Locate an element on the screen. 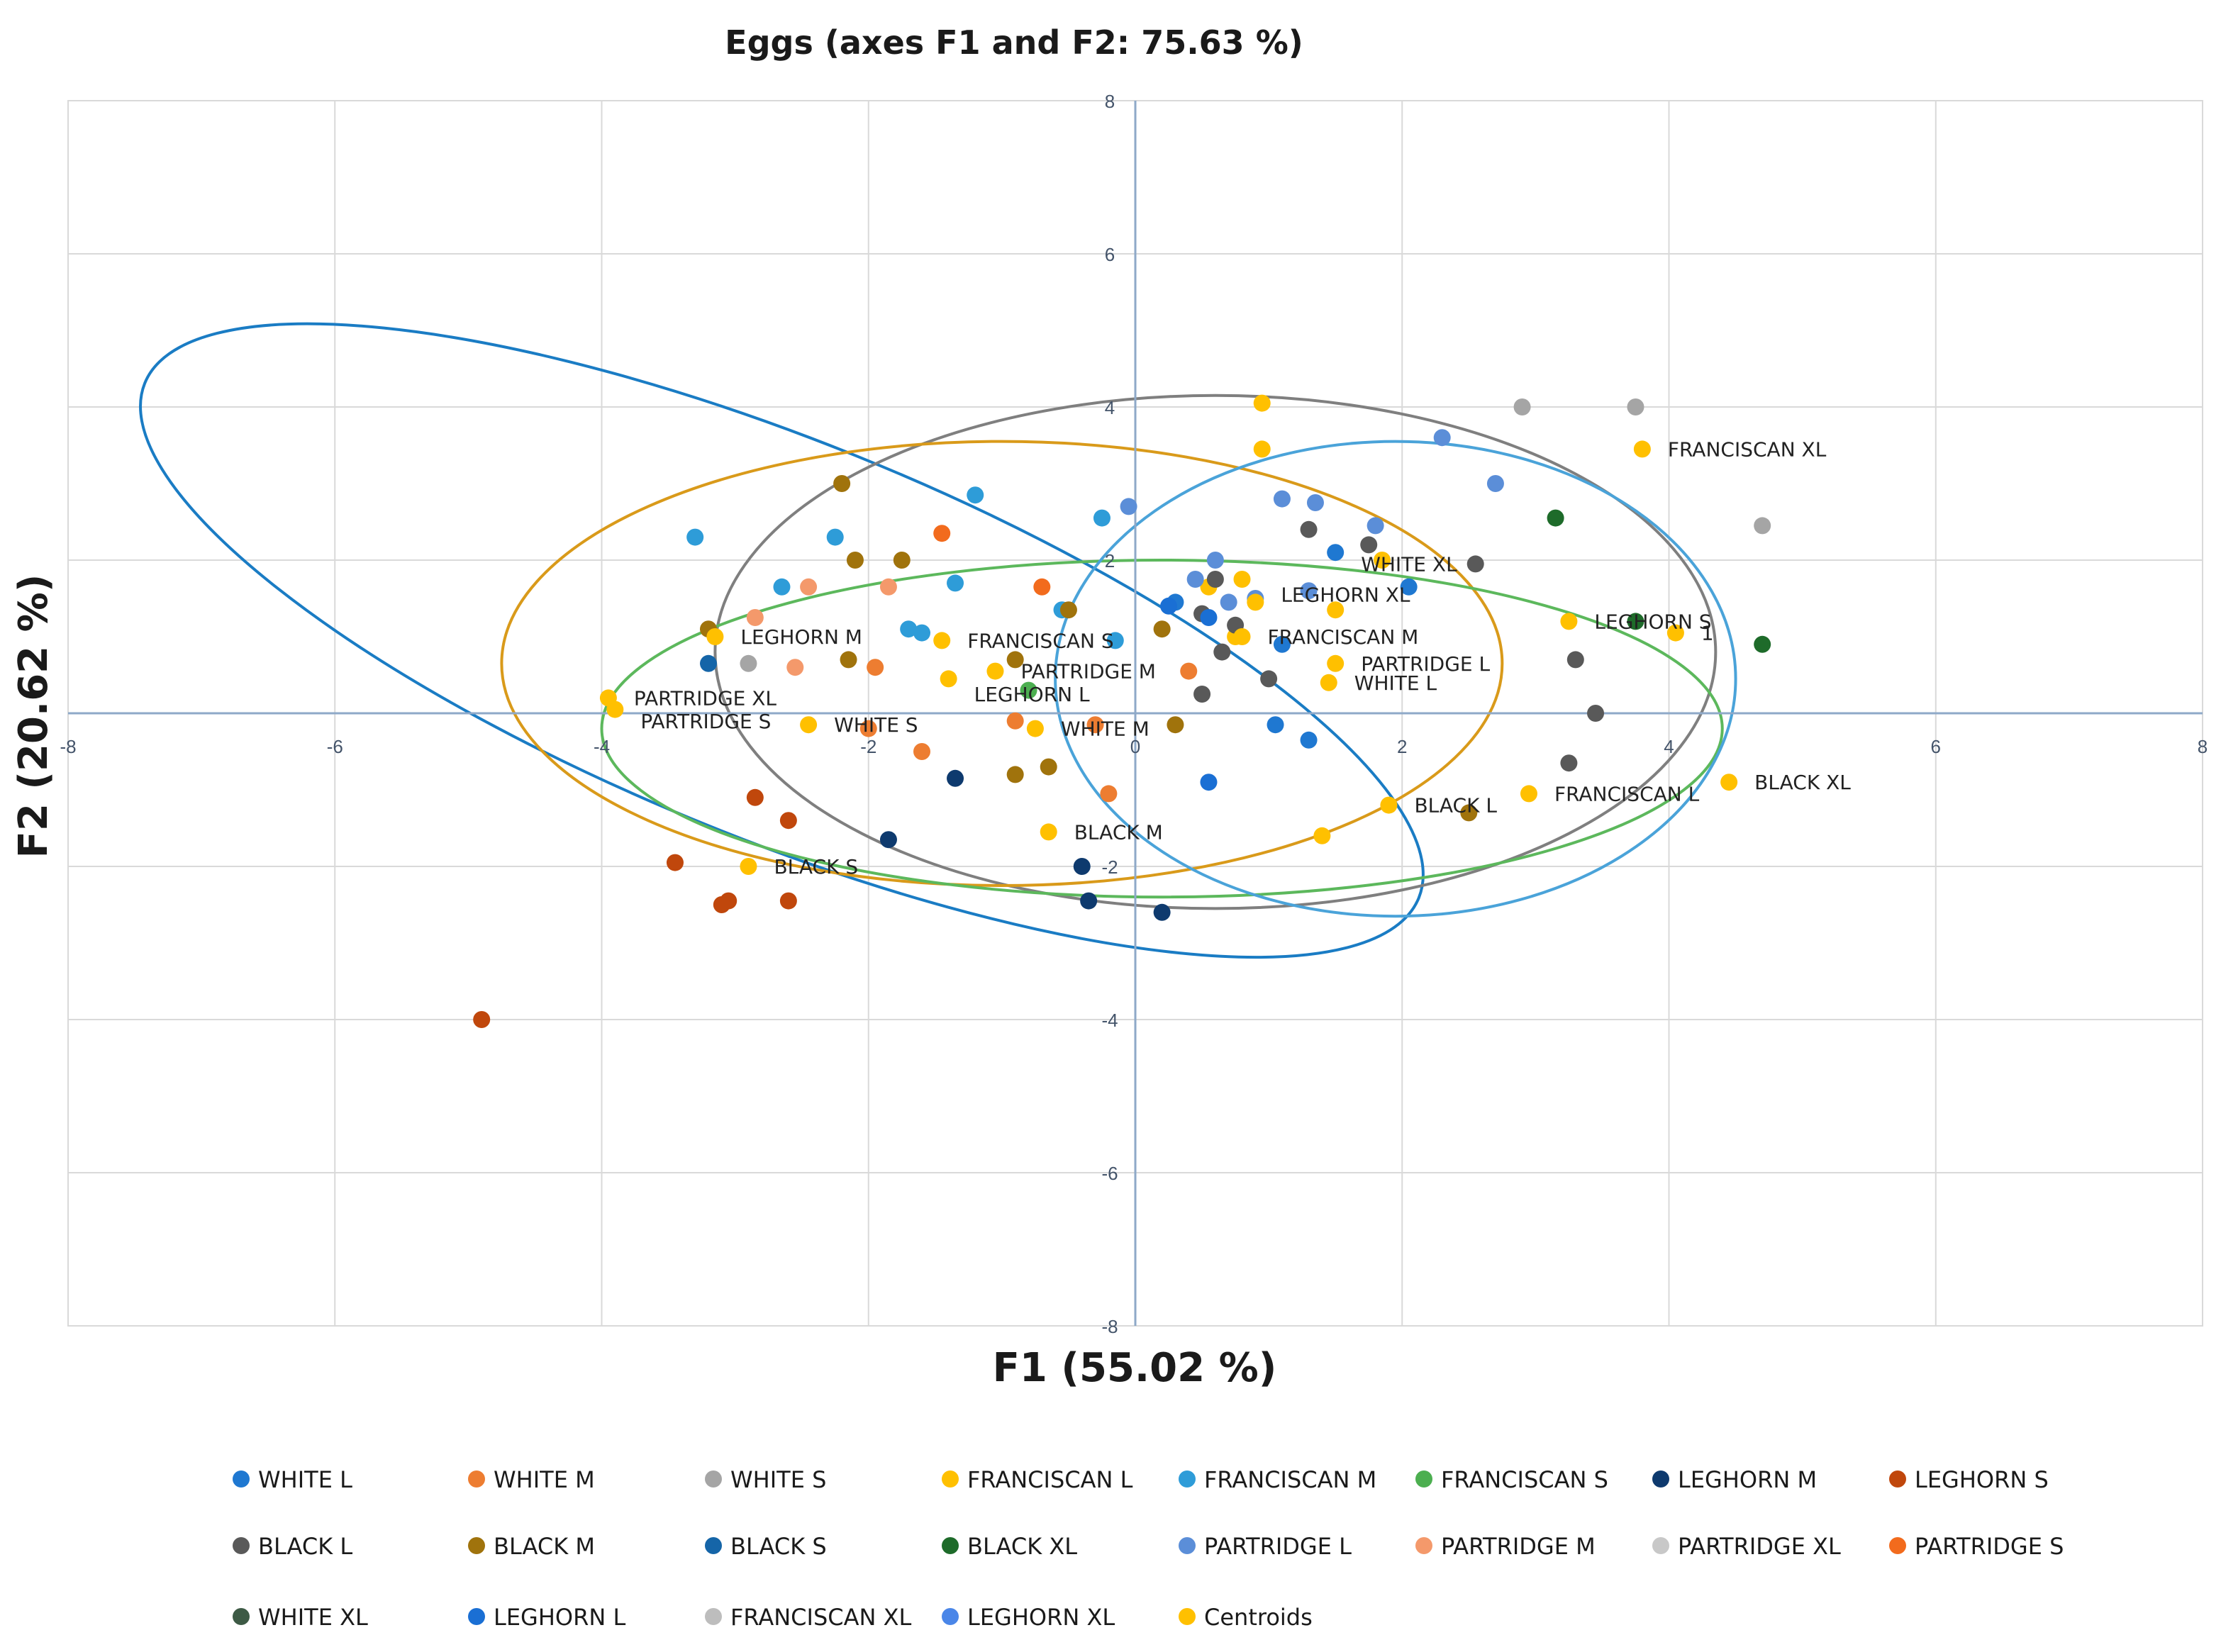 This screenshot has height=1652, width=2221. legend-item: PARTRIDGE XL is located at coordinates (1746, 1547).